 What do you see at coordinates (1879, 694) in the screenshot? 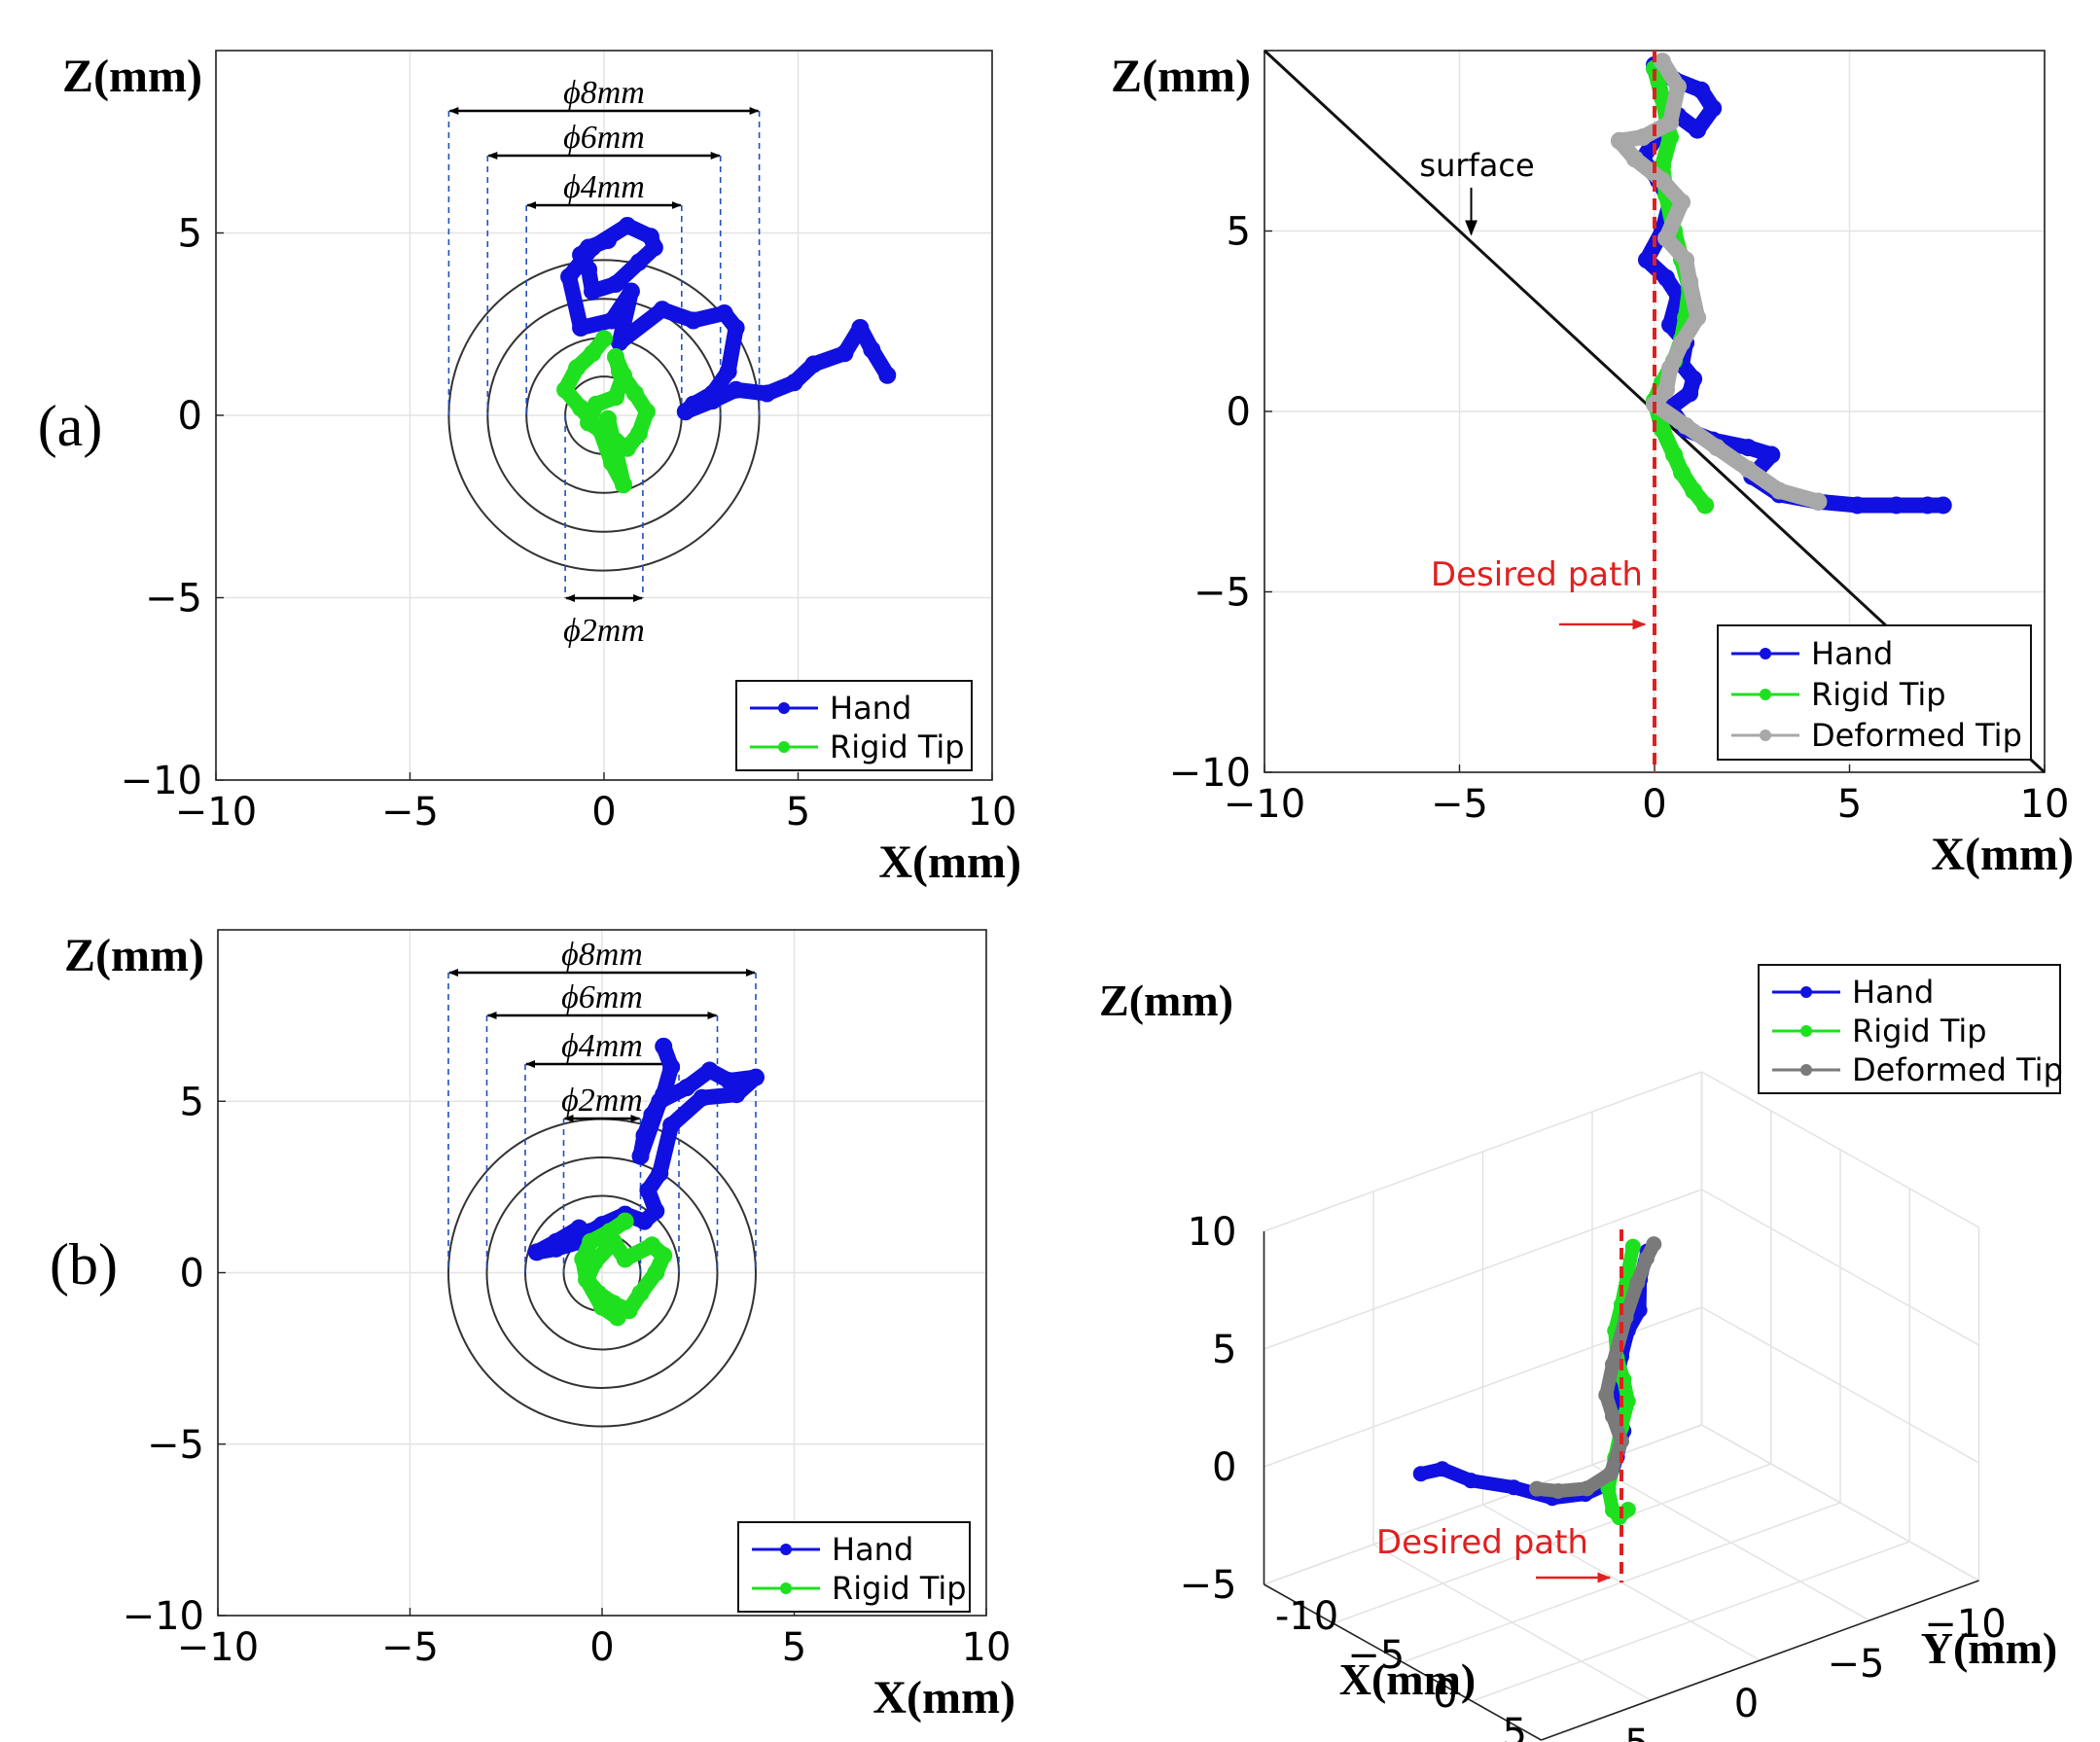
I see `legend-entry-label: Rigid Tip` at bounding box center [1879, 694].